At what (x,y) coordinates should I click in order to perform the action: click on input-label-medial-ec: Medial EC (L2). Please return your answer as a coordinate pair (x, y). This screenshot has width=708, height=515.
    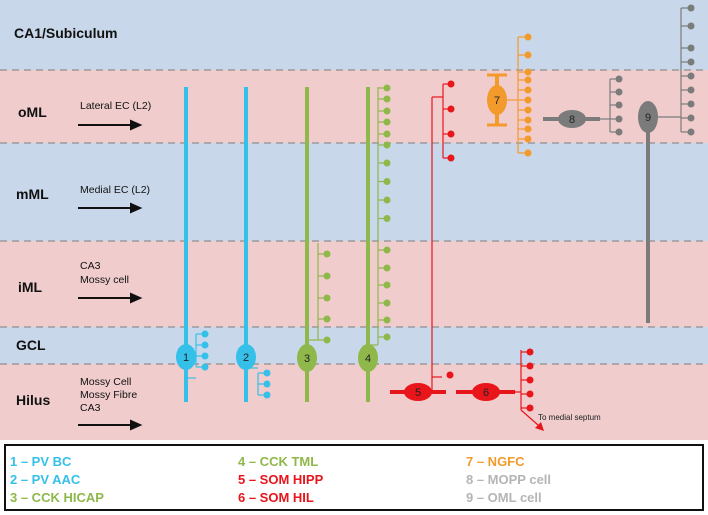
    Looking at the image, I should click on (115, 190).